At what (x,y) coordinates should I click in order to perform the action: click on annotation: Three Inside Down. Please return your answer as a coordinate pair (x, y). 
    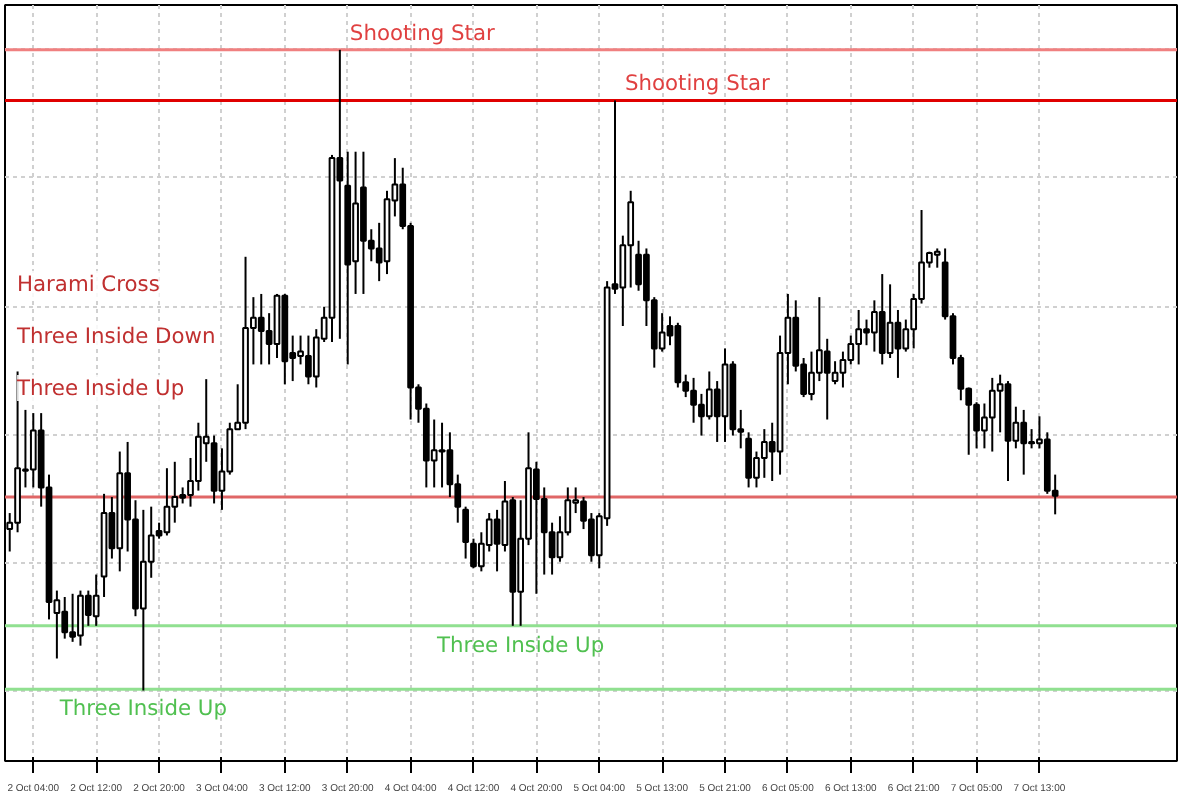
    Looking at the image, I should click on (115, 336).